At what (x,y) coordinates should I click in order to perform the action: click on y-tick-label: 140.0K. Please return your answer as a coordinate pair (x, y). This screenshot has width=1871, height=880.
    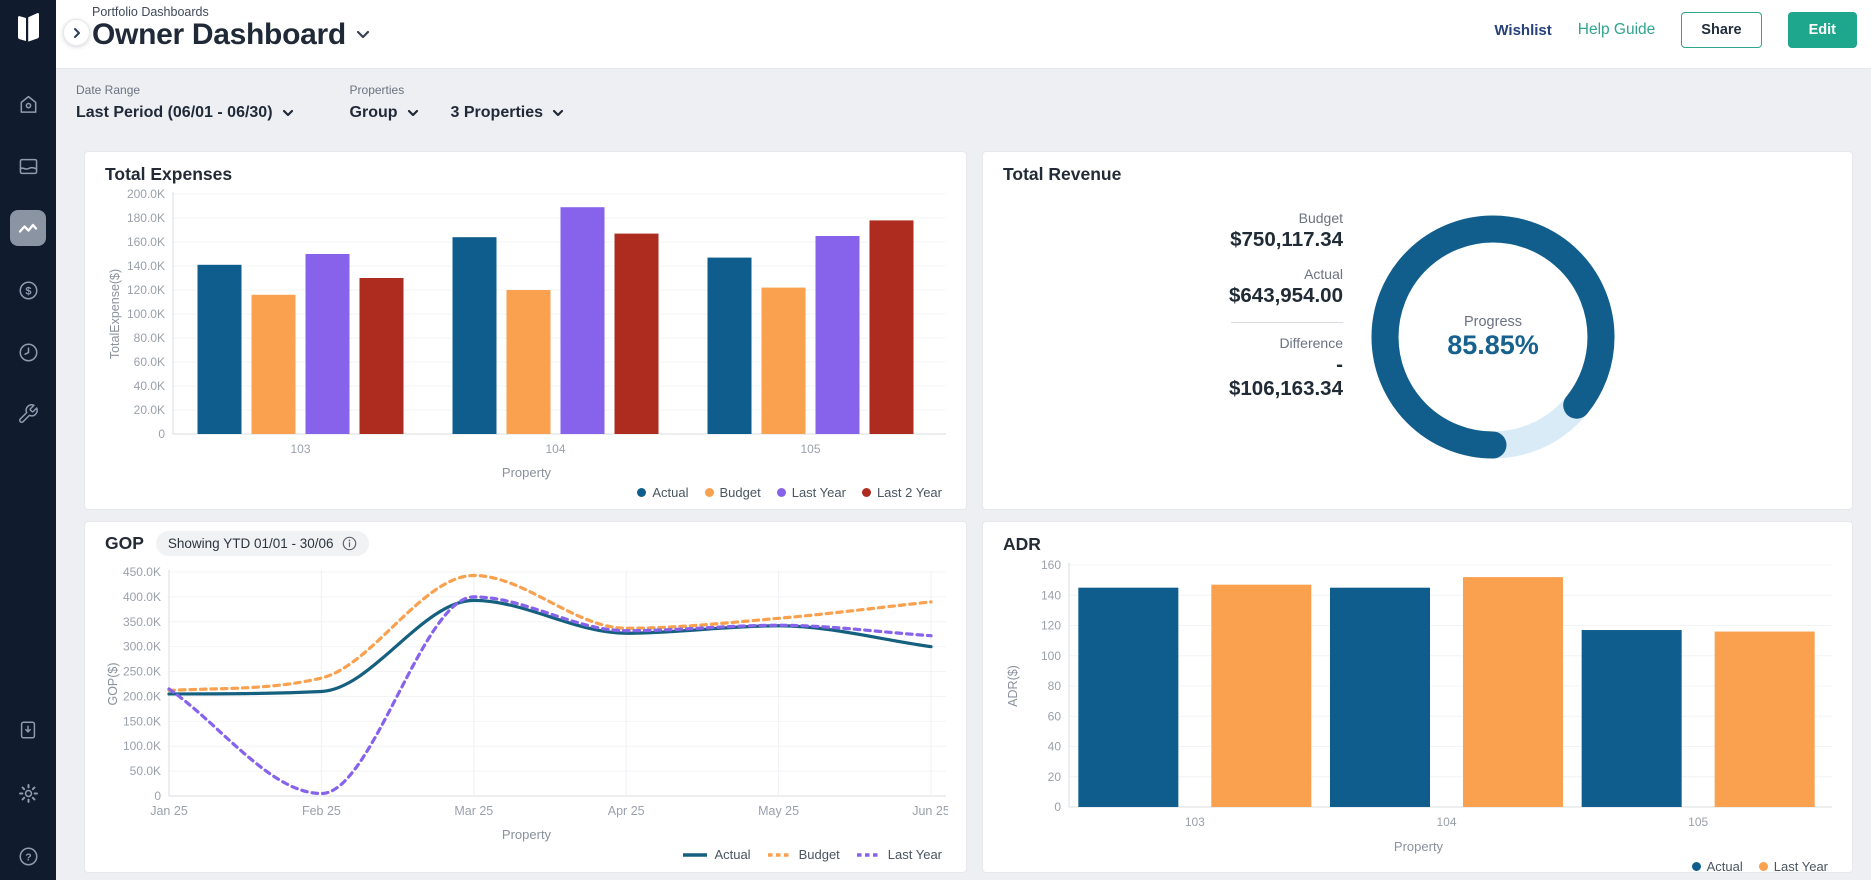
    Looking at the image, I should click on (146, 266).